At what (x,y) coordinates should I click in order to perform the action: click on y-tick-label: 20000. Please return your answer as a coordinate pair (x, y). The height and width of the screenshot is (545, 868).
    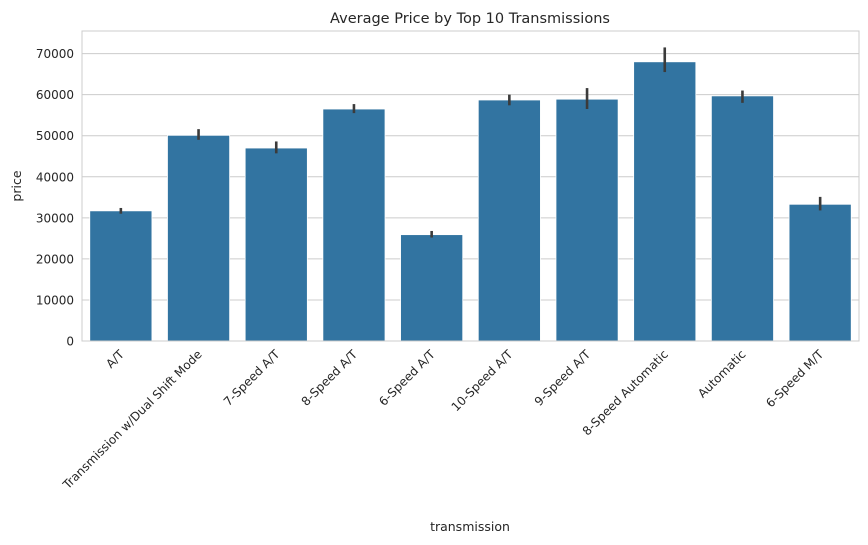
    Looking at the image, I should click on (55, 259).